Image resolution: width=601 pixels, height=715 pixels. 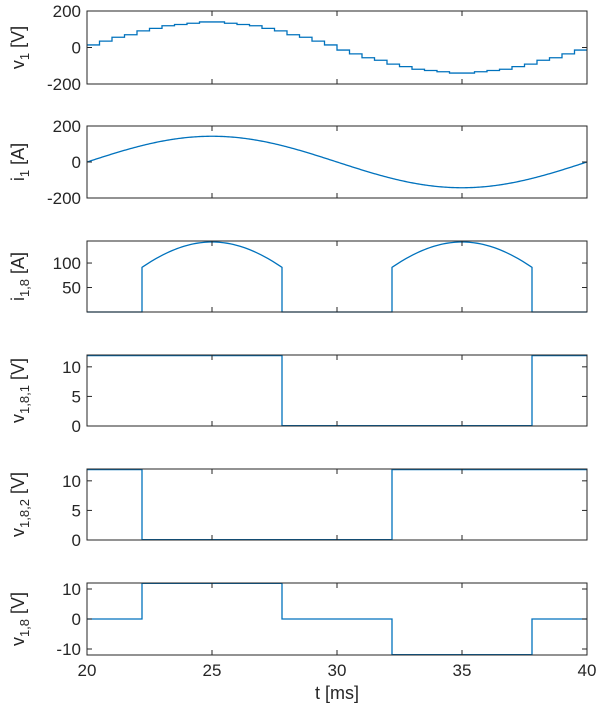 I want to click on x-tick-label: 40, so click(x=587, y=670).